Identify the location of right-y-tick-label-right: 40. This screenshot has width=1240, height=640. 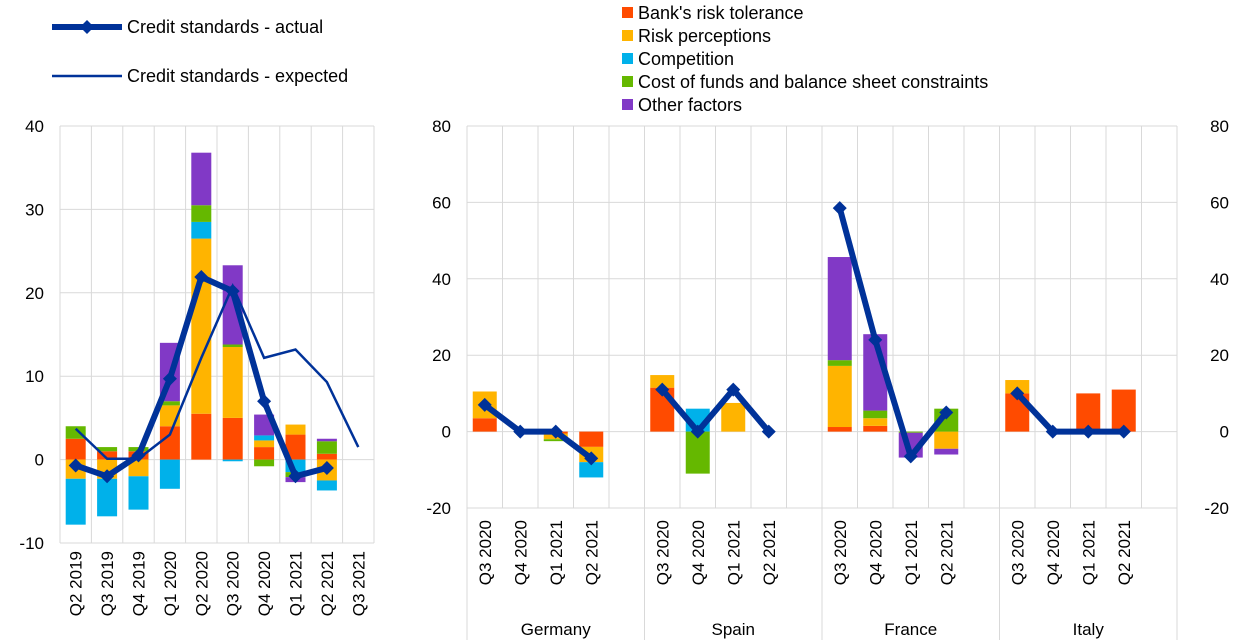
(1219, 279).